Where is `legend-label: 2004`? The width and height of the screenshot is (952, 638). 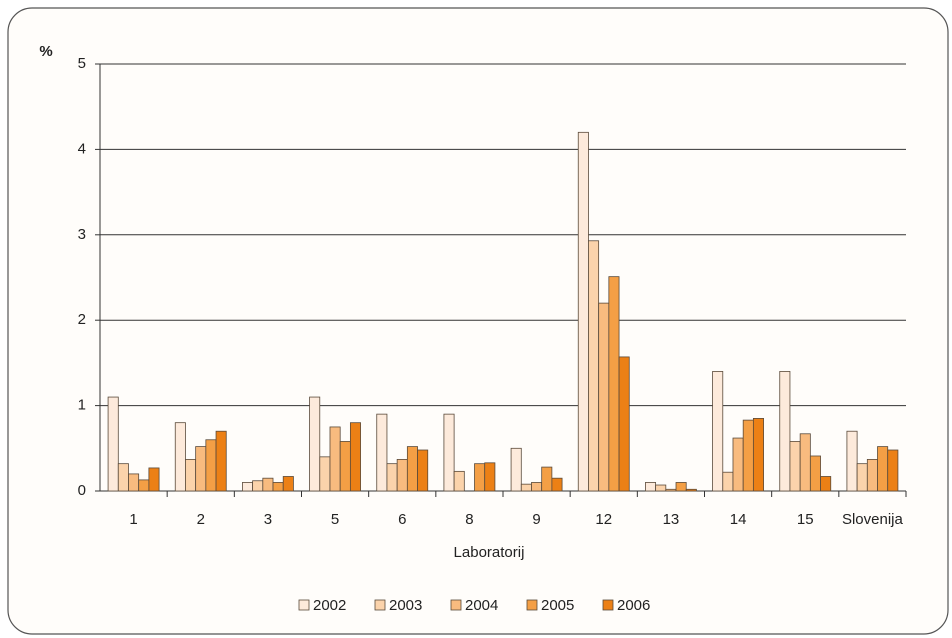
legend-label: 2004 is located at coordinates (481, 605).